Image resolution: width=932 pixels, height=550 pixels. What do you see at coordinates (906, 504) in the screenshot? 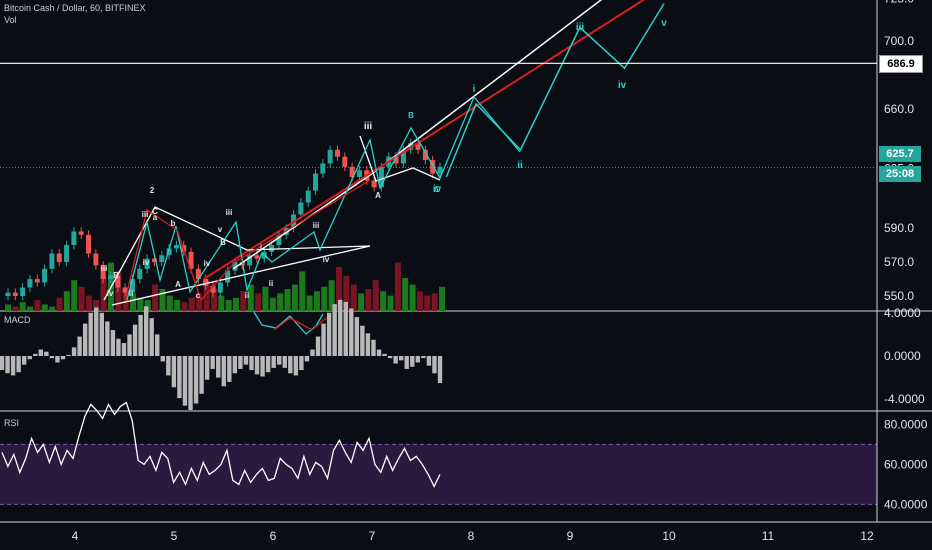
I see `rsi-axis-tick: 40.0000` at bounding box center [906, 504].